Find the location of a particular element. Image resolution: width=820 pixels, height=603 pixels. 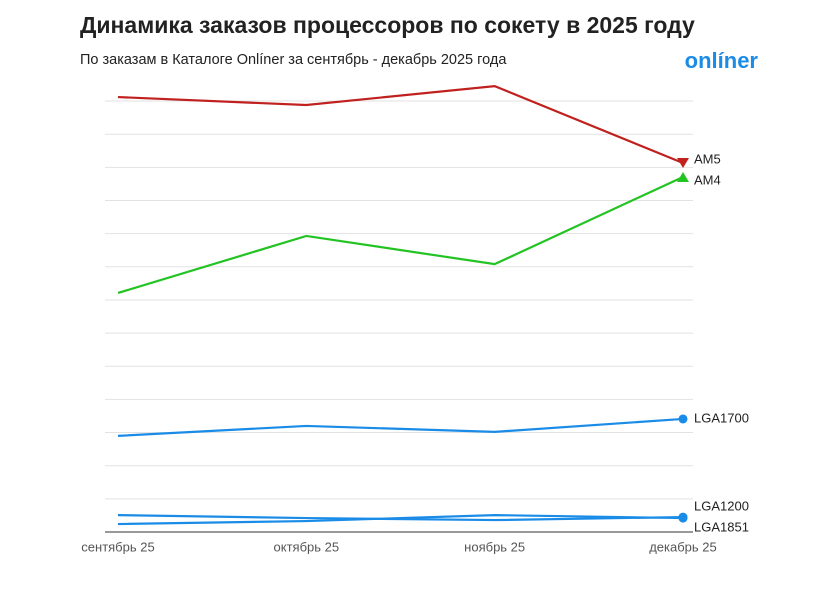

series-label: LGA1200 is located at coordinates (721, 506).